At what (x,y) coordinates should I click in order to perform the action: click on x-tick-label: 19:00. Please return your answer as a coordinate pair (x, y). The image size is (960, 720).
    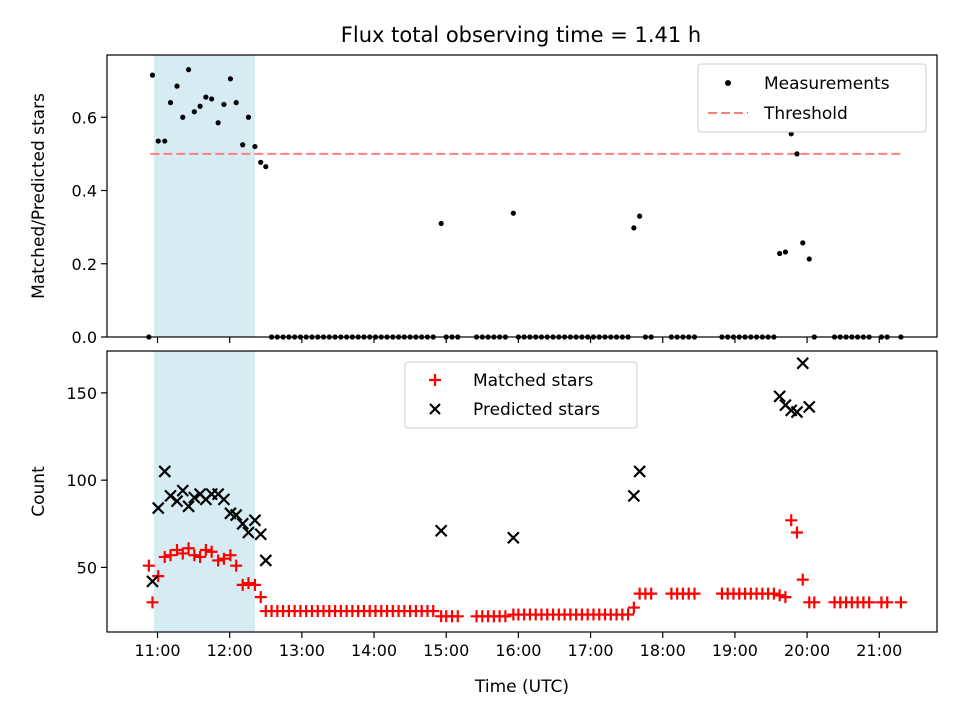
    Looking at the image, I should click on (735, 650).